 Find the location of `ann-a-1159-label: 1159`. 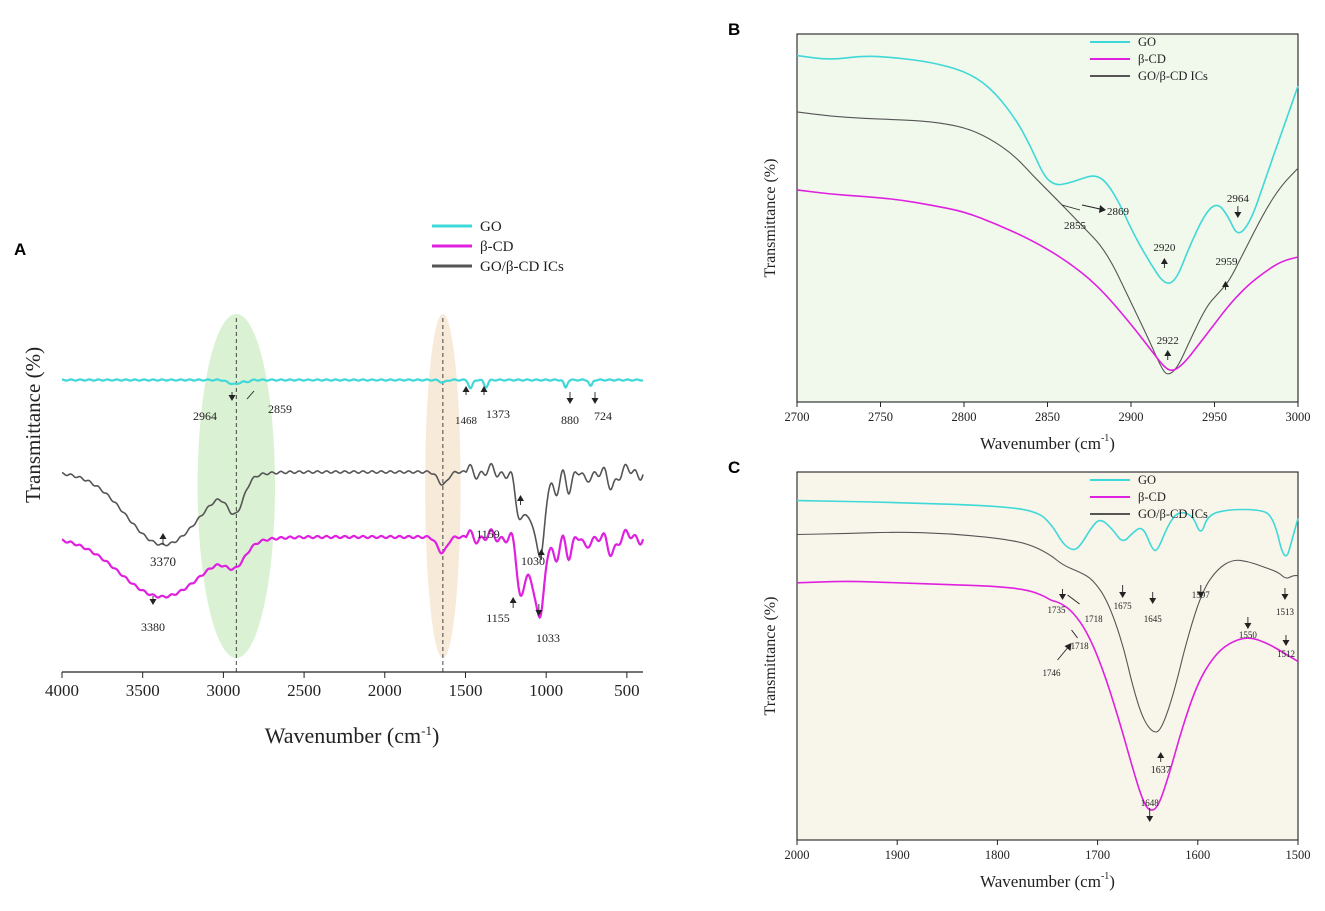

ann-a-1159-label: 1159 is located at coordinates (488, 534).